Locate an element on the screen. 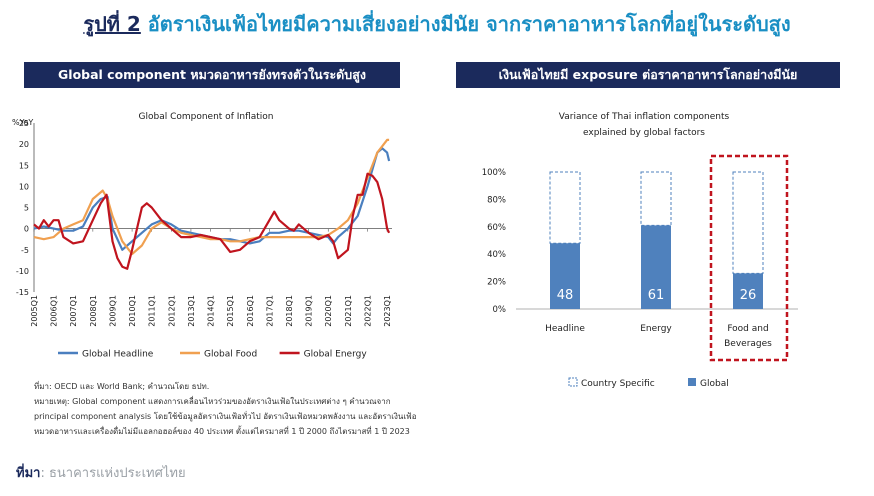 The height and width of the screenshot is (496, 874). y-tick-label: 15 is located at coordinates (24, 165).